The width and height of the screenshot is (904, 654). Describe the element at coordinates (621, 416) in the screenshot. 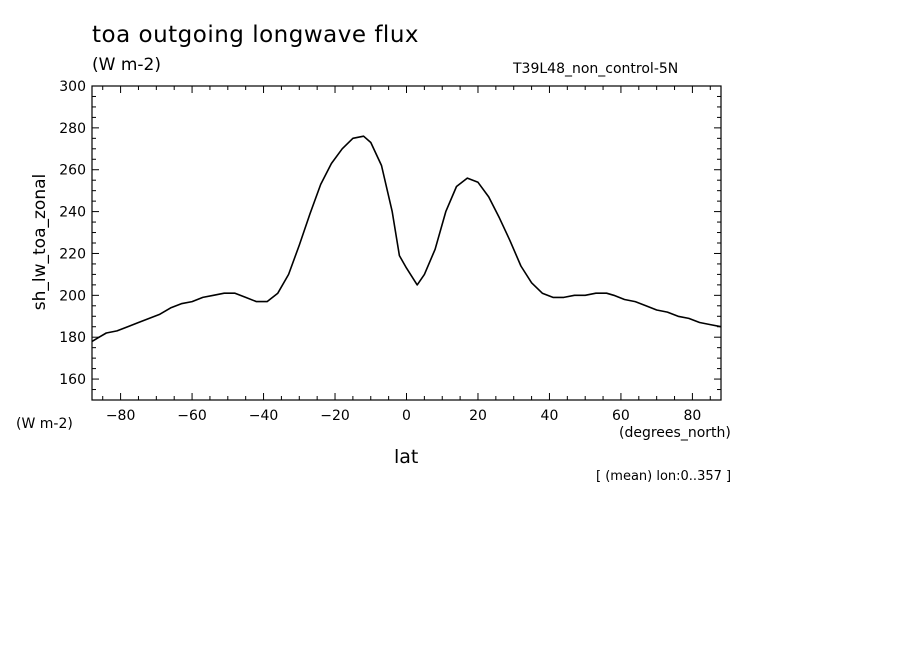

I see `x-tick-label: 60` at that location.